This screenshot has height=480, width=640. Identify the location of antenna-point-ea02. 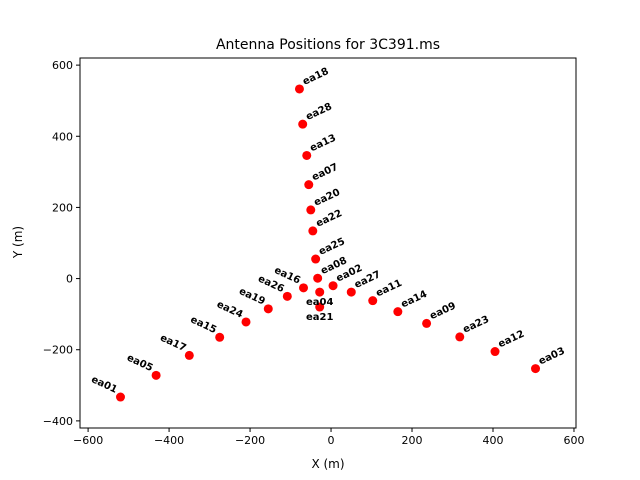
(333, 286).